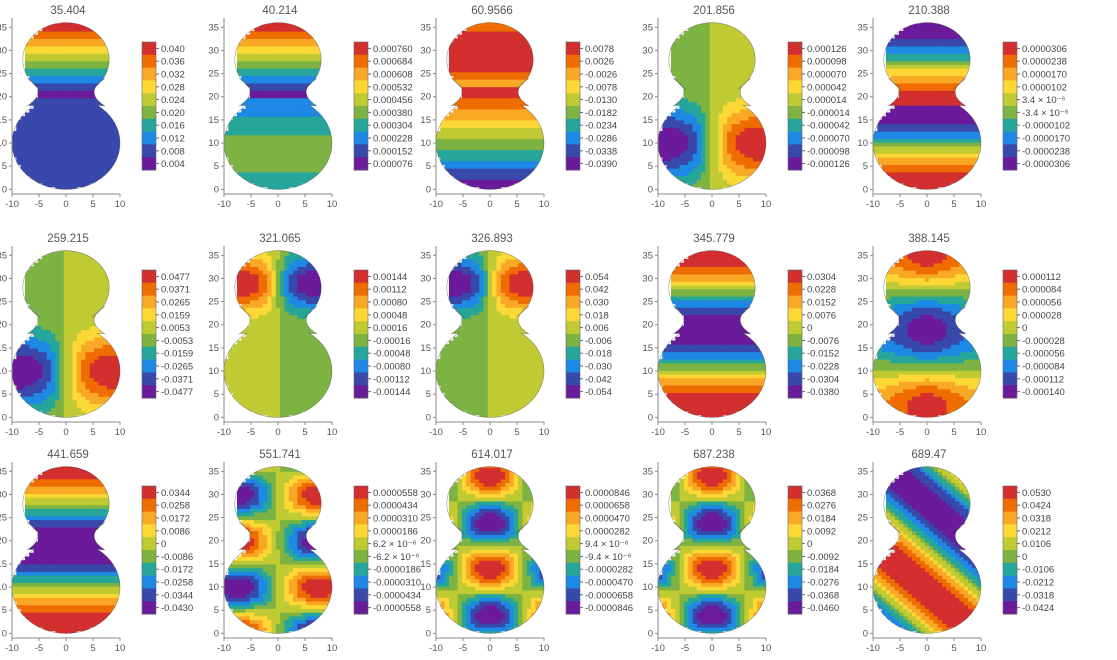  Describe the element at coordinates (601, 164) in the screenshot. I see `legend-label: -0.0390` at that location.